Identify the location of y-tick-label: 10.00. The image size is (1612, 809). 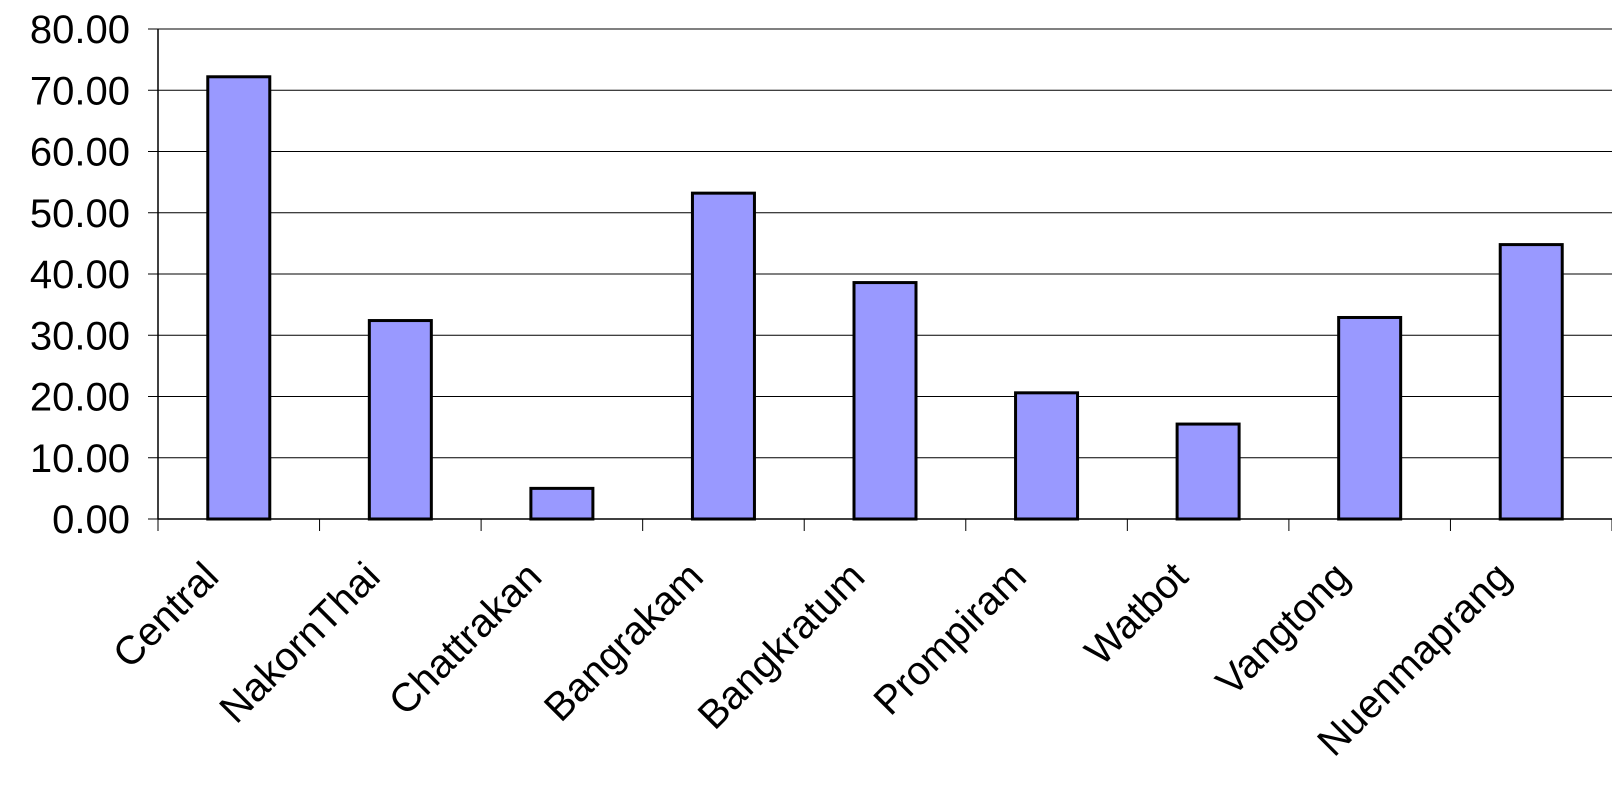
(80, 459).